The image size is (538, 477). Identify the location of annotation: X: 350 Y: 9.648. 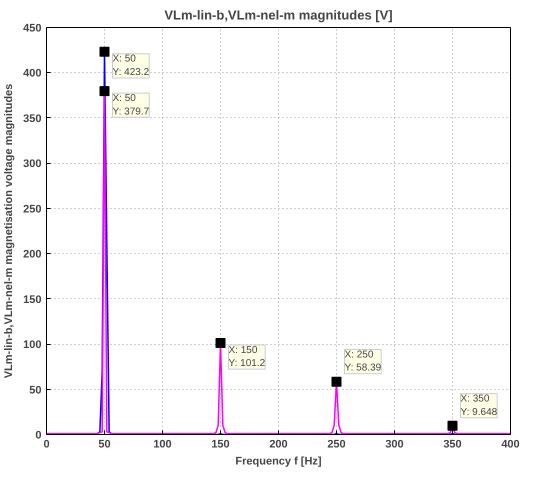
(479, 406).